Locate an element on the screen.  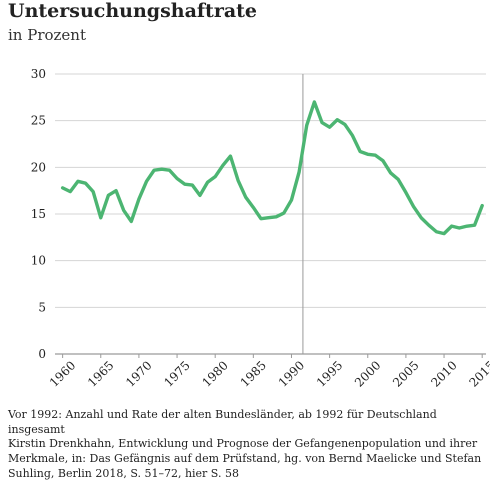
x-tick-label: 1990 is located at coordinates (291, 373).